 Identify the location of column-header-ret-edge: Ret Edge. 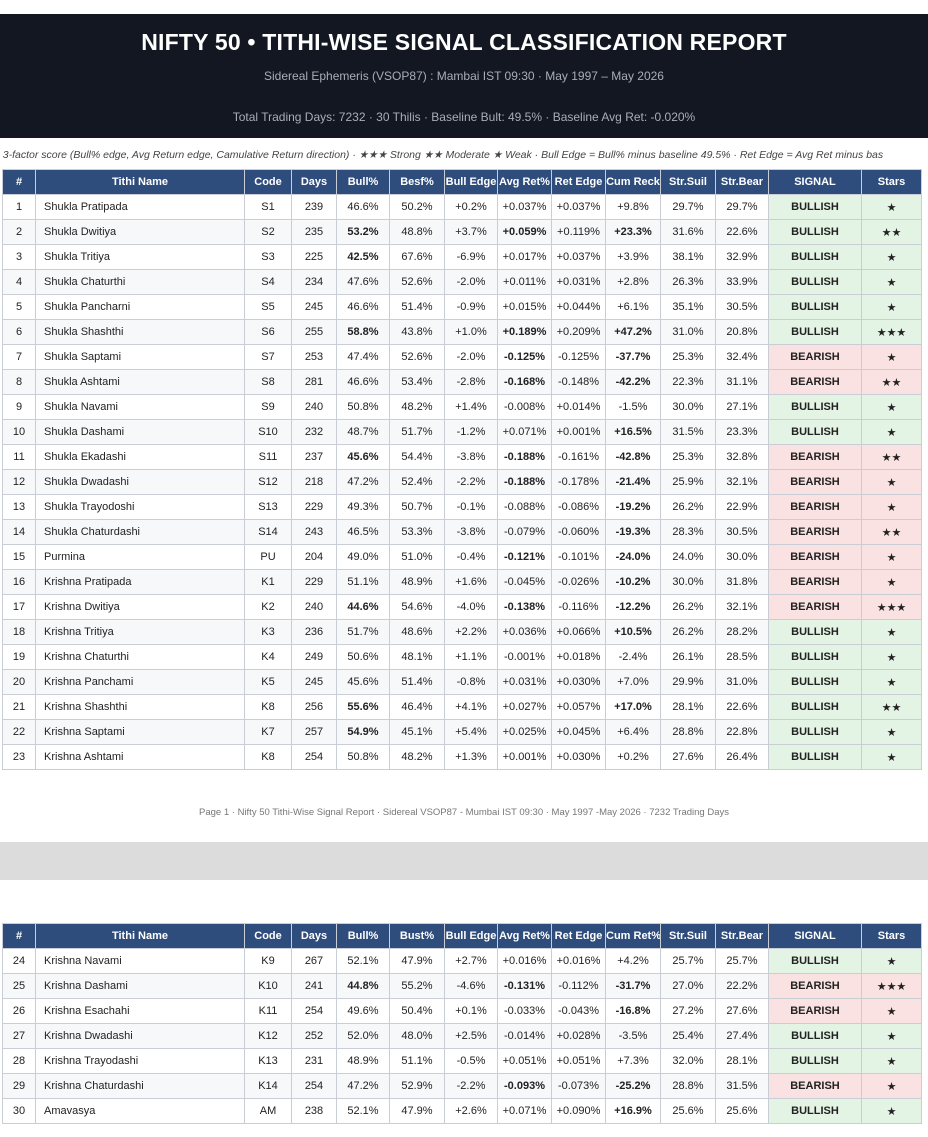
(578, 182).